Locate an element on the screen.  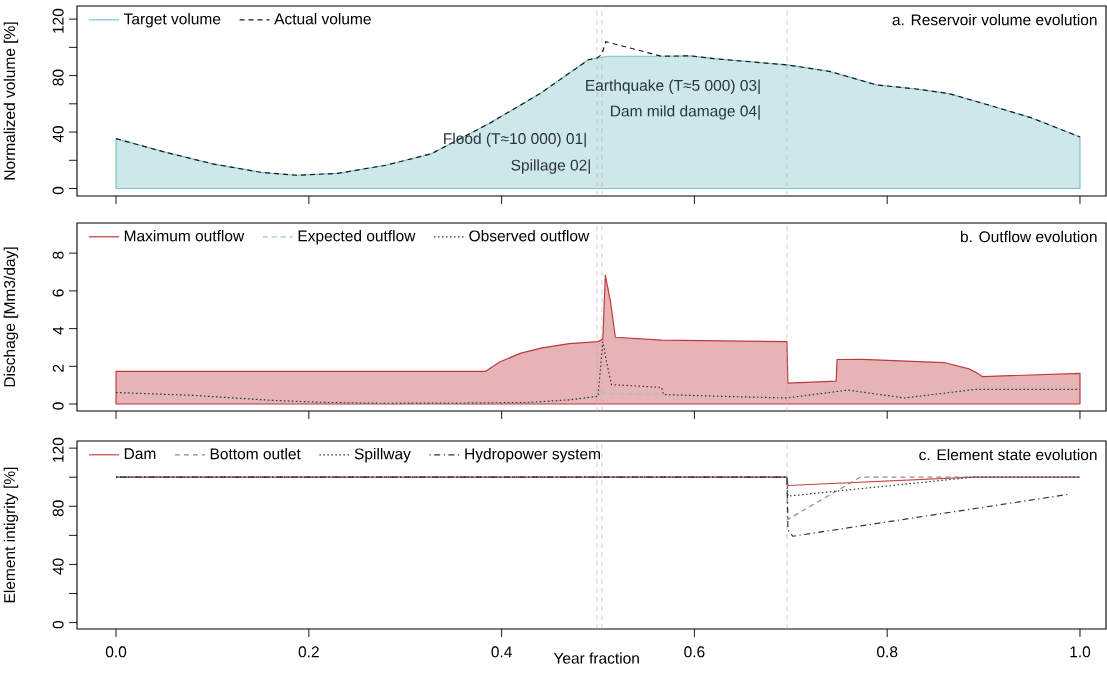
y-axis-title: Element intigrity [%] is located at coordinates (11, 535).